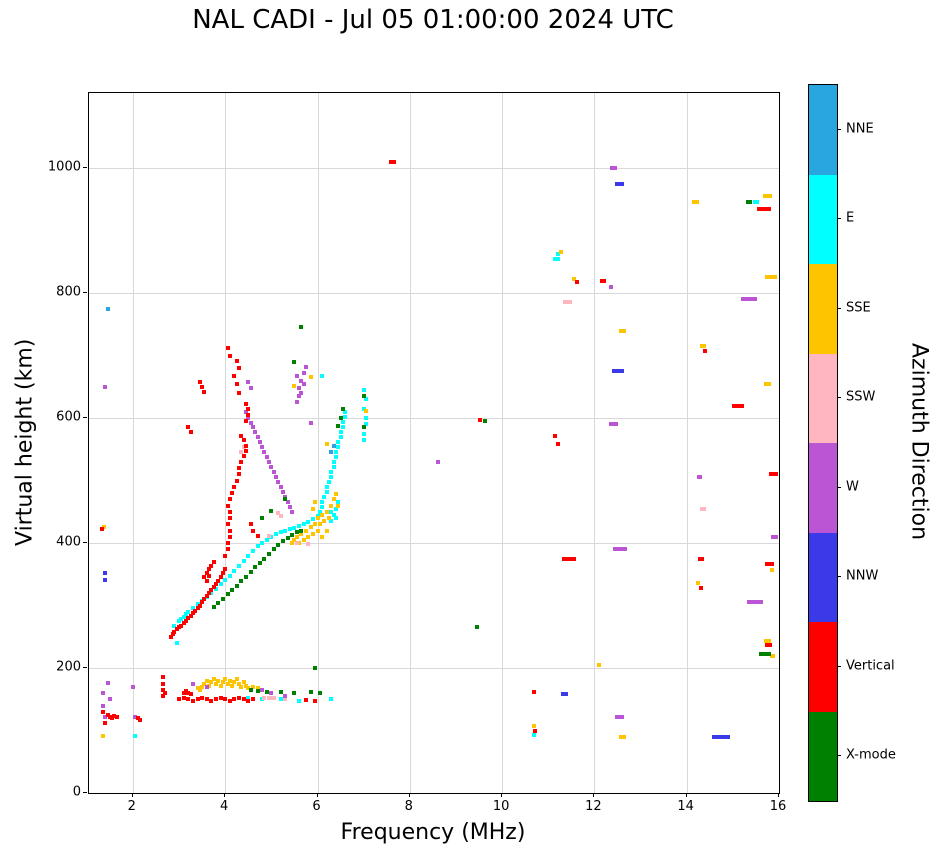  What do you see at coordinates (823, 130) in the screenshot?
I see `colorbar-segment-nne` at bounding box center [823, 130].